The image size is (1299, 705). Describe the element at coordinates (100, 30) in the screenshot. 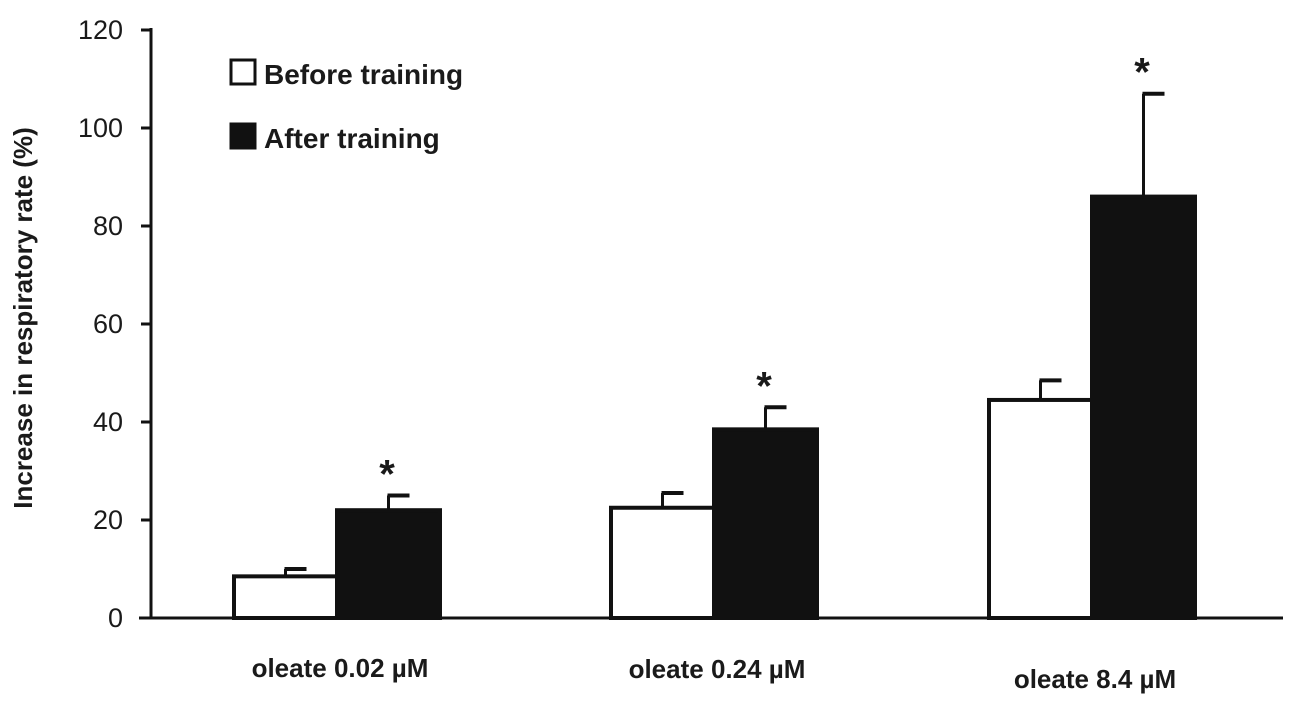

I see `y-tick-label: 120` at that location.